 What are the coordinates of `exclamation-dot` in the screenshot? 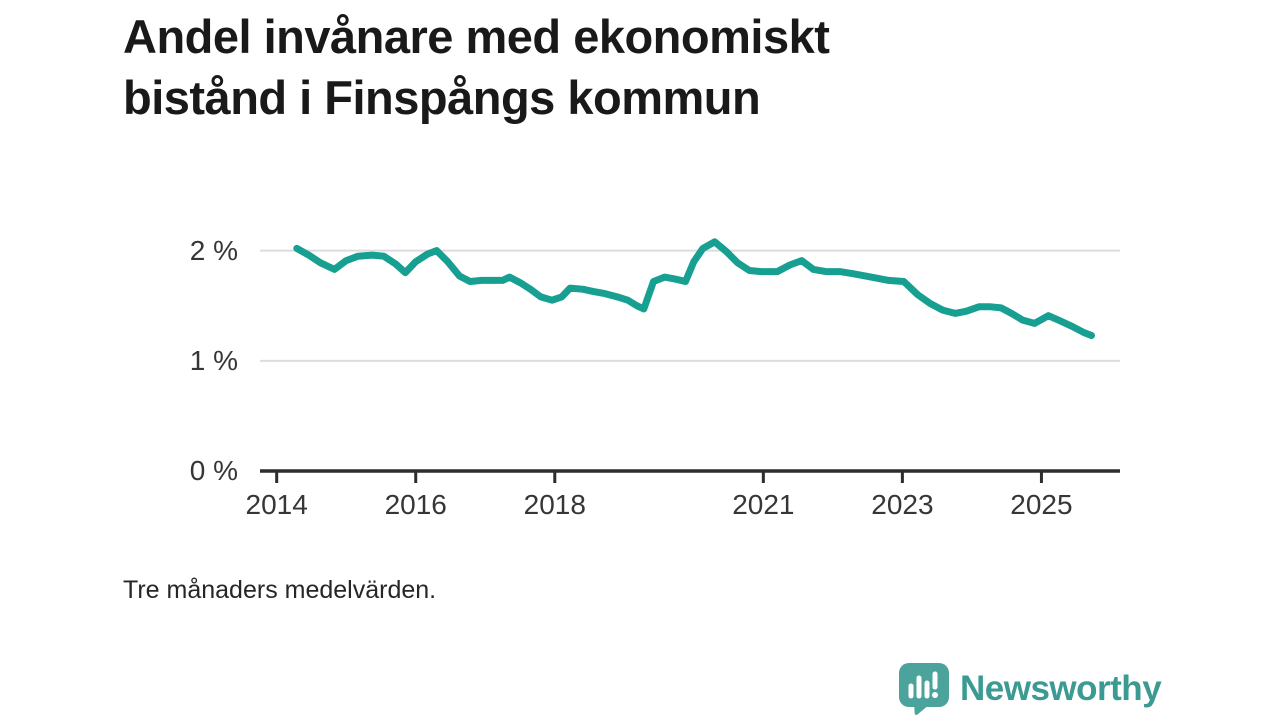 It's located at (935, 695).